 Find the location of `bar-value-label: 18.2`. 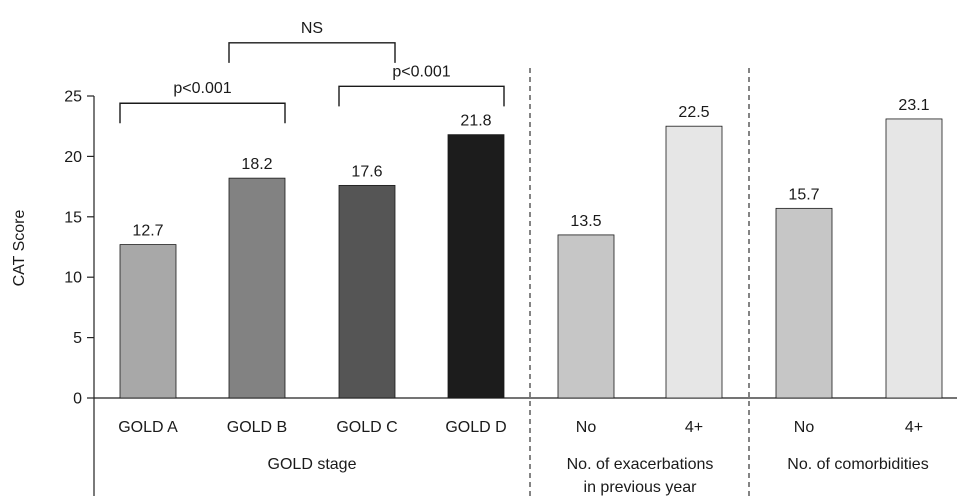

bar-value-label: 18.2 is located at coordinates (256, 164).